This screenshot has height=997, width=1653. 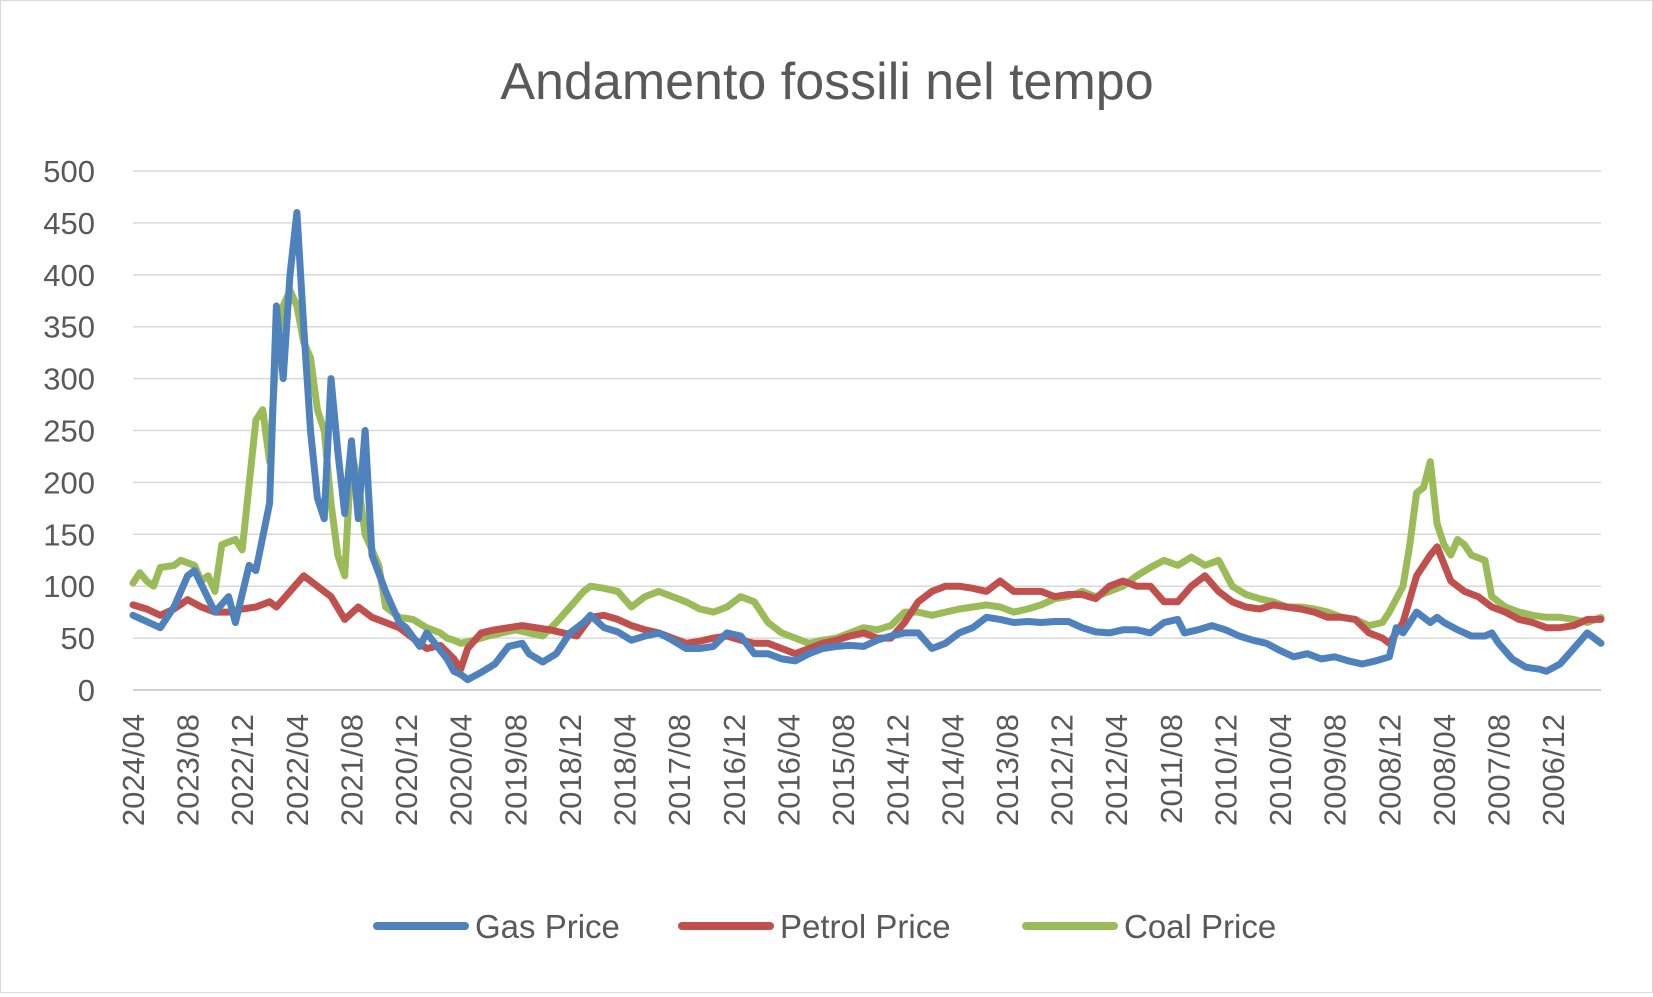 What do you see at coordinates (69, 171) in the screenshot?
I see `y-tick-label: 500` at bounding box center [69, 171].